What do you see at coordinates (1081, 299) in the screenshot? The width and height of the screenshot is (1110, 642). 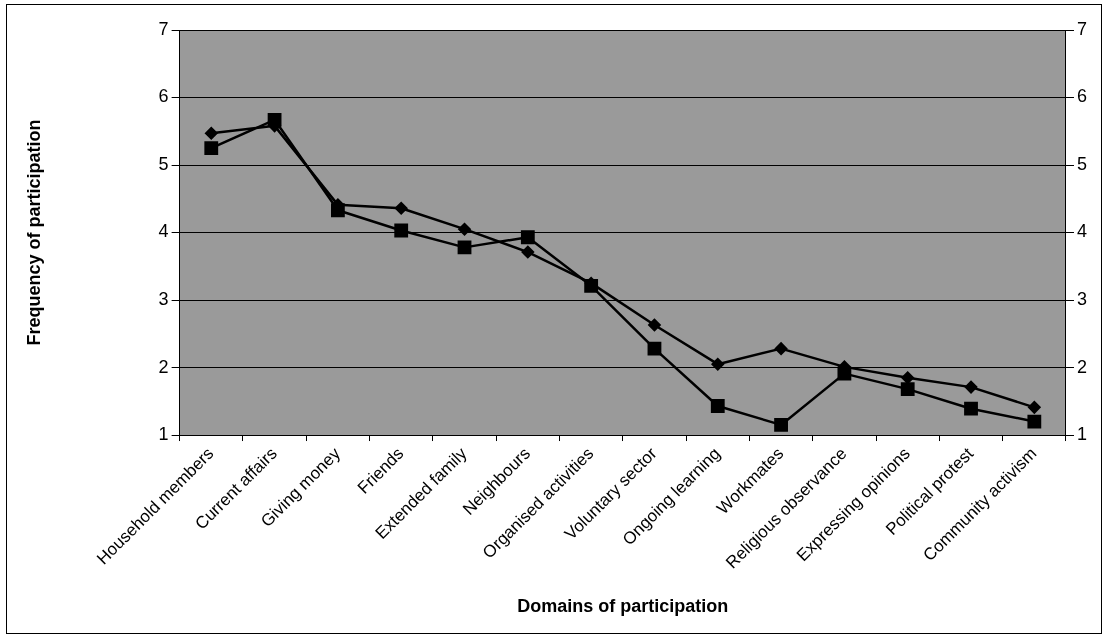 I see `y2-tick-label: 3` at bounding box center [1081, 299].